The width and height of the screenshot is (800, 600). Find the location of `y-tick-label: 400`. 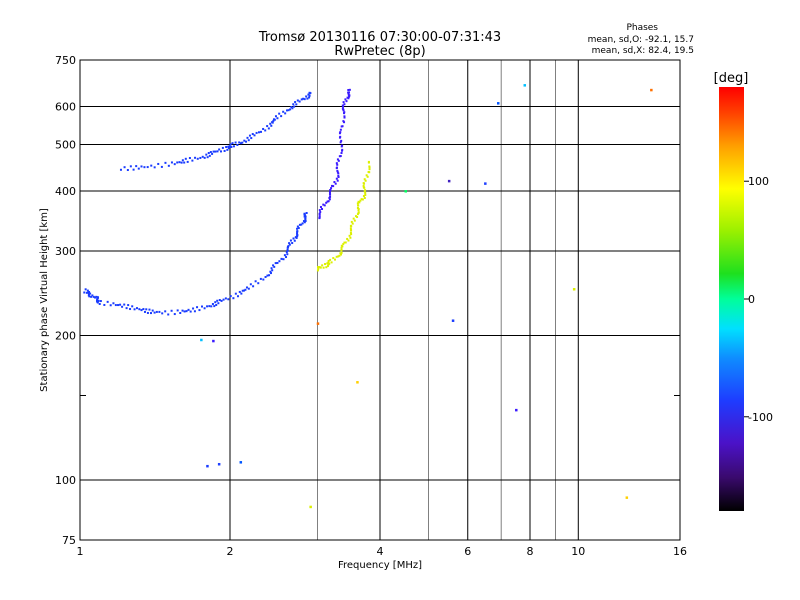

y-tick-label: 400 is located at coordinates (65, 191).